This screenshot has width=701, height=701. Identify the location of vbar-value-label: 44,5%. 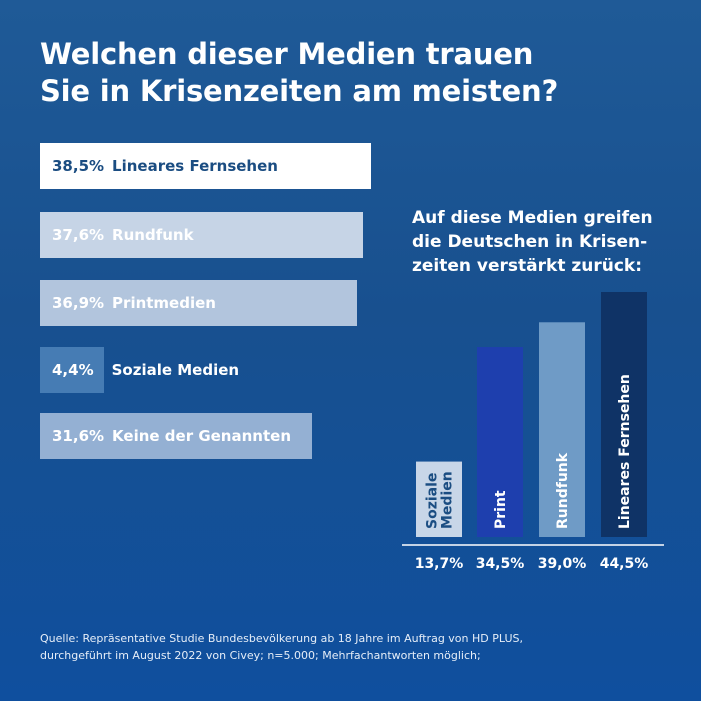
(624, 564).